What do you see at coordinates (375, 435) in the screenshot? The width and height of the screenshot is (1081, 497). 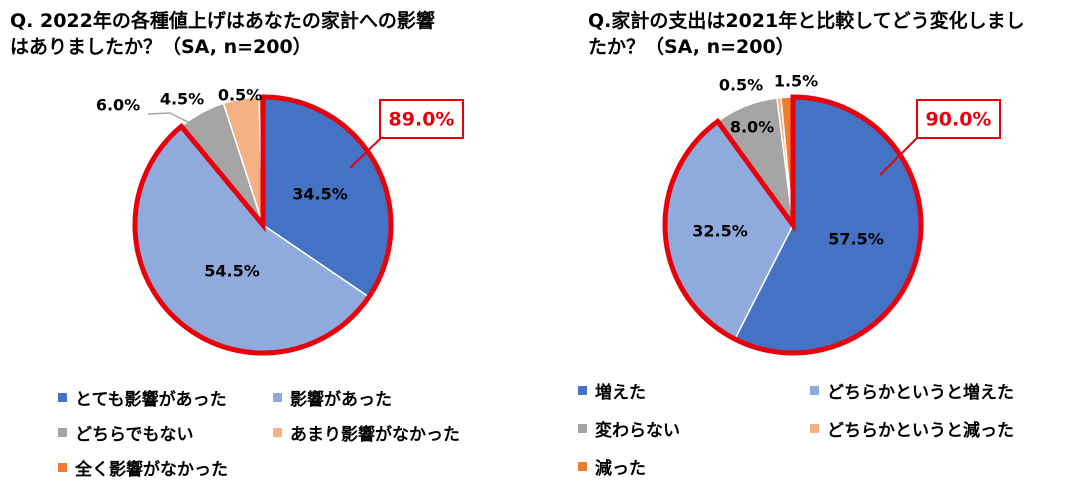 I see `chart1-legend-label-4: あまり影響がなかった` at bounding box center [375, 435].